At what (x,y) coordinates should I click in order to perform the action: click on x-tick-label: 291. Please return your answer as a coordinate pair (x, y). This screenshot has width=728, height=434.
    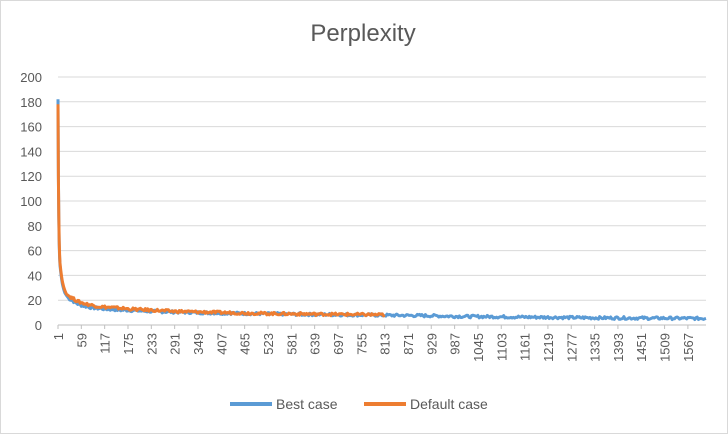
    Looking at the image, I should click on (175, 344).